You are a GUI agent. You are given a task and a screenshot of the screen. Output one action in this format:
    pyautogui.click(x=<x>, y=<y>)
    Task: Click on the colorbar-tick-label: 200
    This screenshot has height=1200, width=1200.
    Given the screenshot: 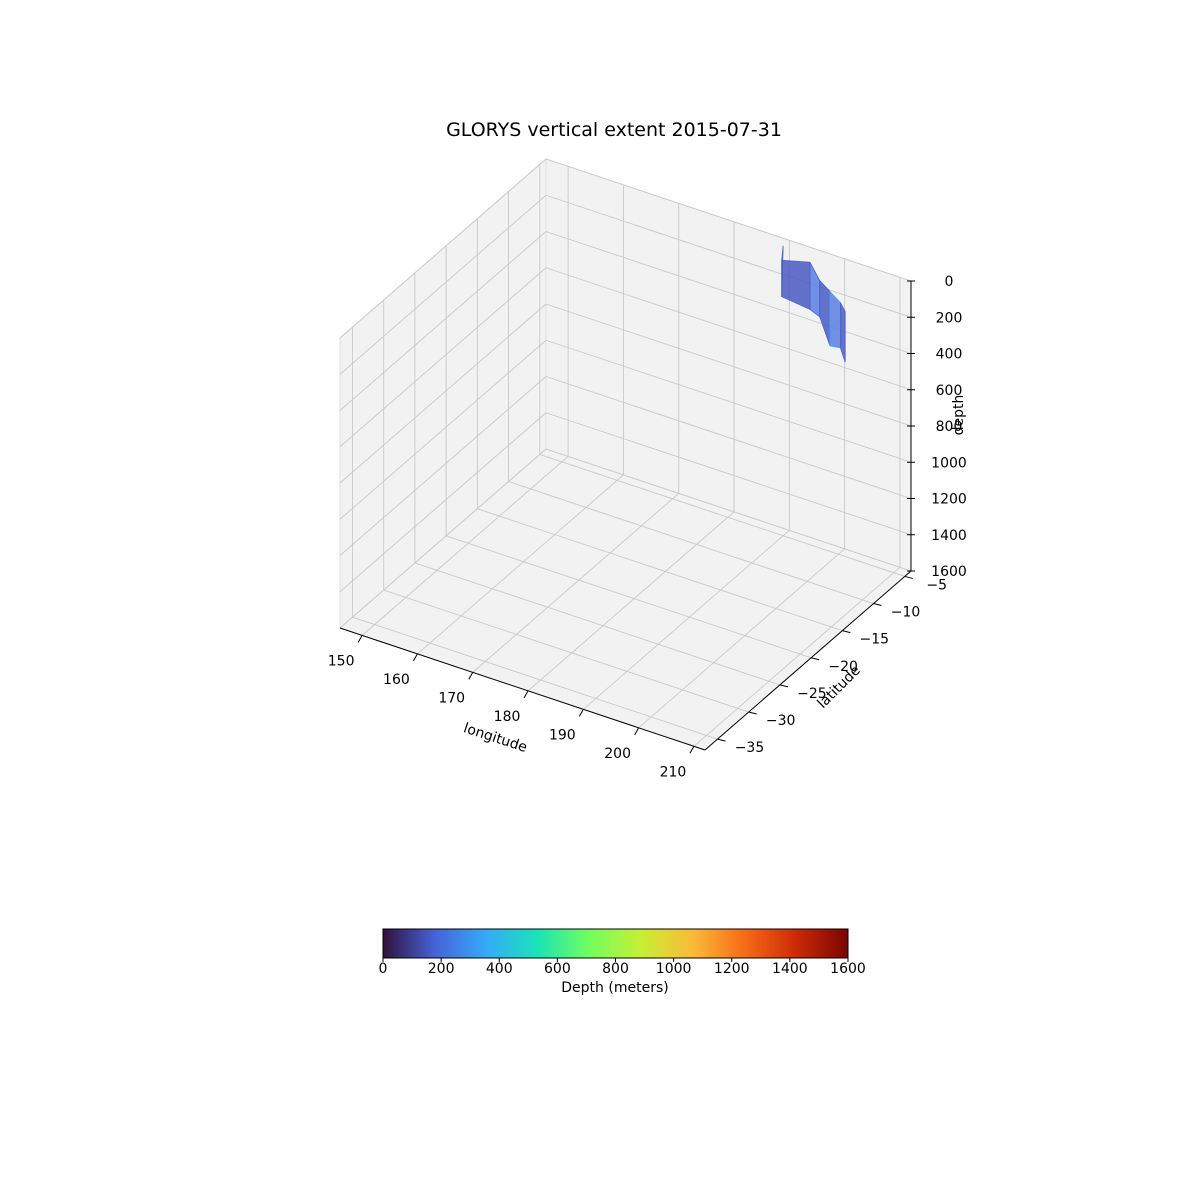 What is the action you would take?
    pyautogui.click(x=441, y=969)
    